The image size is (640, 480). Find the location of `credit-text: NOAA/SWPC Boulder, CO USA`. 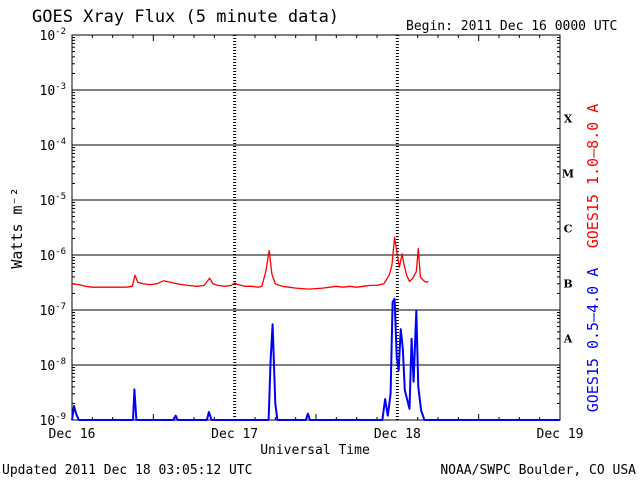

credit-text: NOAA/SWPC Boulder, CO USA is located at coordinates (538, 470).